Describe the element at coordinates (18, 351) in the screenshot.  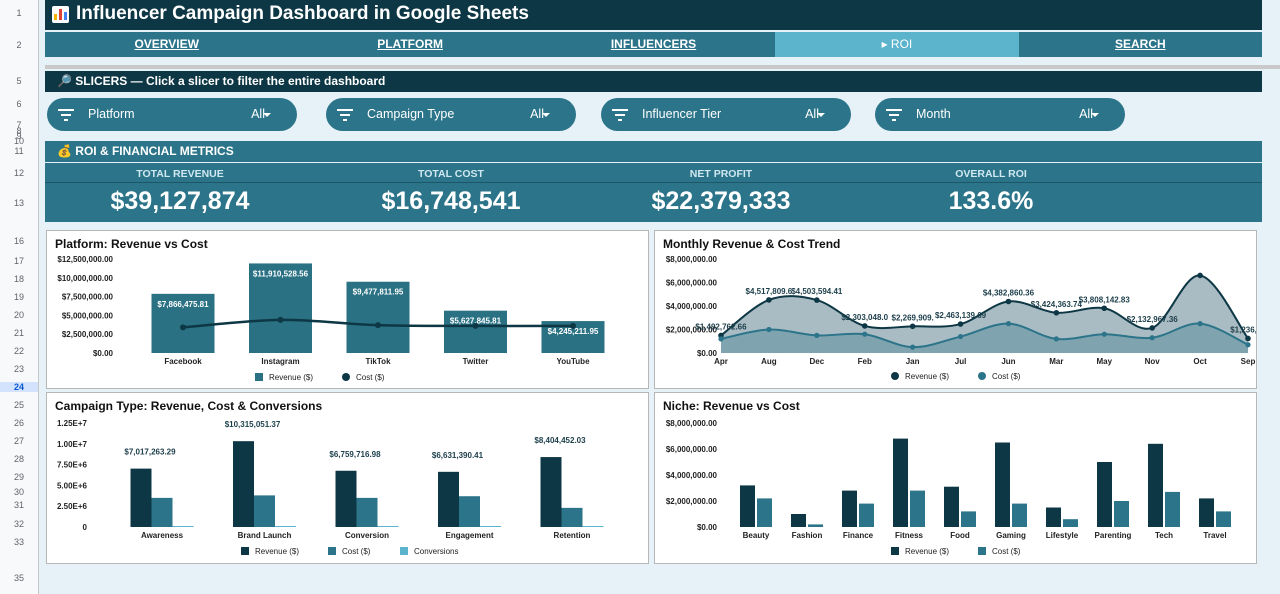
I see `row-number: 22` at that location.